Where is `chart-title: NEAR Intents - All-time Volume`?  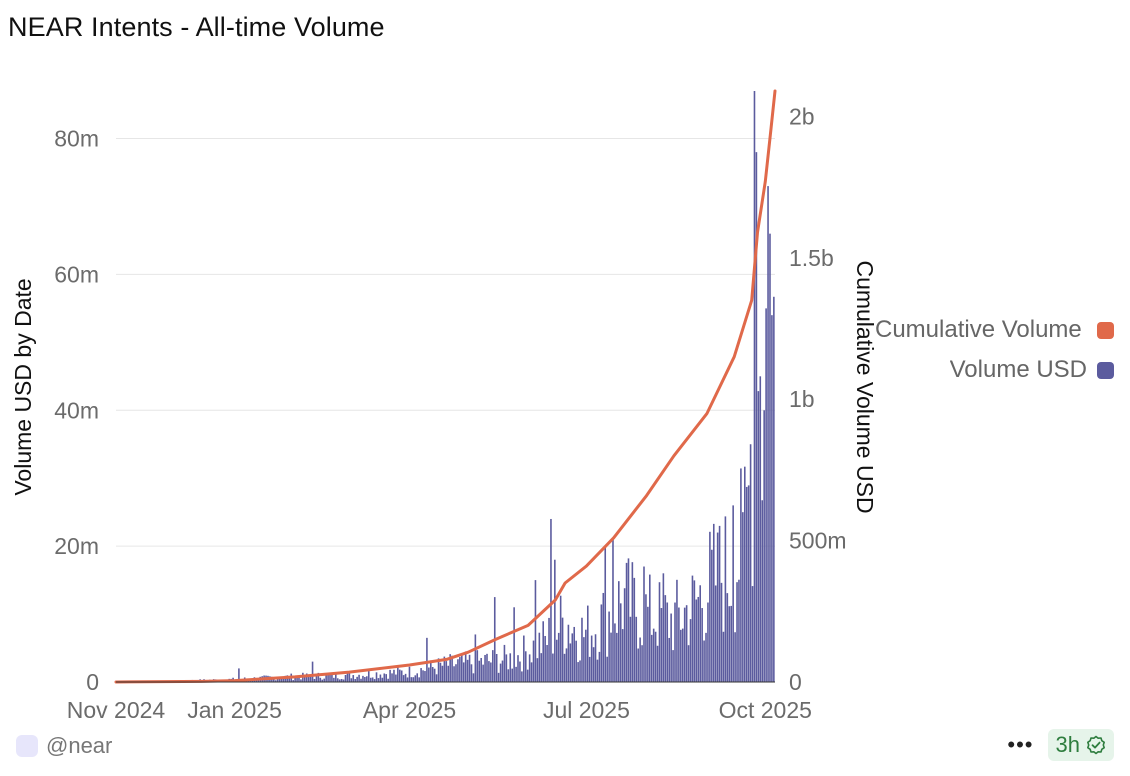
chart-title: NEAR Intents - All-time Volume is located at coordinates (196, 27).